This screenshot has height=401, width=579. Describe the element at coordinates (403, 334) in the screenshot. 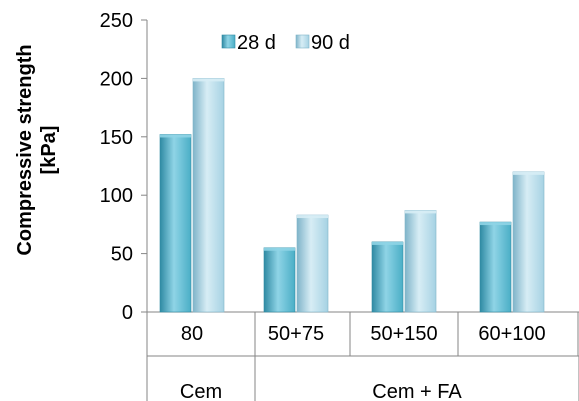

I see `x-tick-label: 50+150` at that location.